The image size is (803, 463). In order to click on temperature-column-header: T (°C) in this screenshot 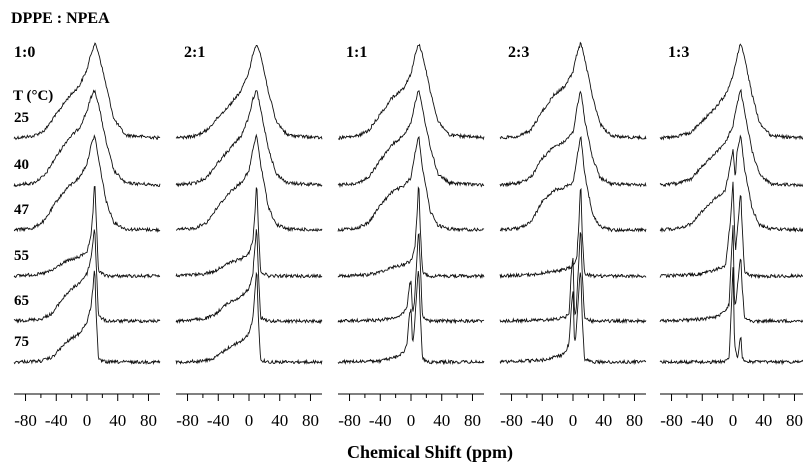, I will do `click(33, 96)`.